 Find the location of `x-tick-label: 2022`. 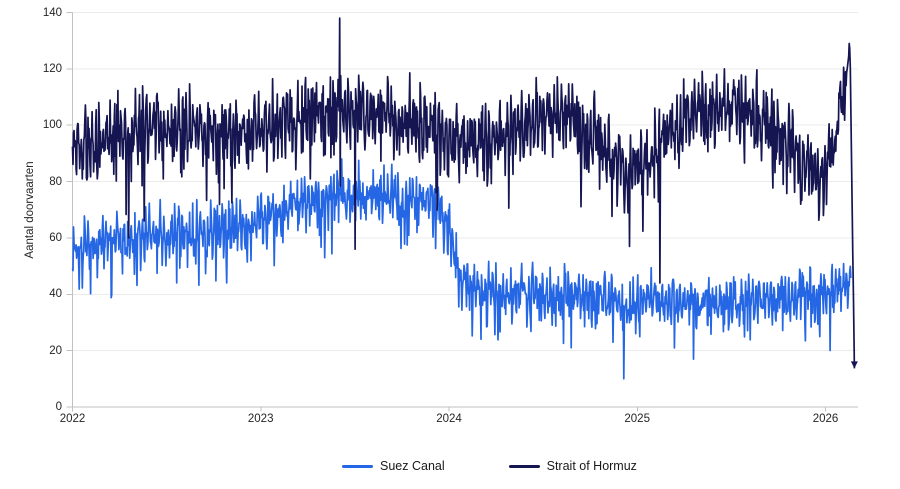

x-tick-label: 2022 is located at coordinates (72, 419).